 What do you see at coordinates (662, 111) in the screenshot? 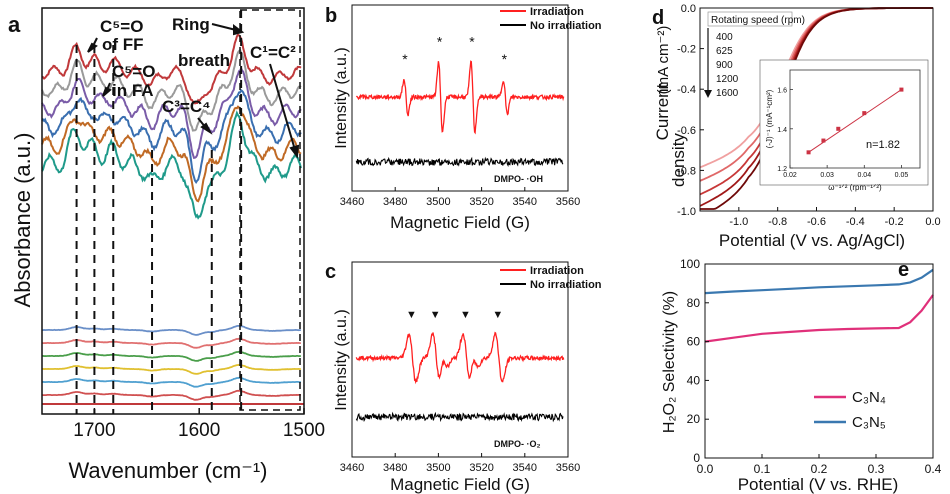
I see `ylabel-d-1: Current` at bounding box center [662, 111].